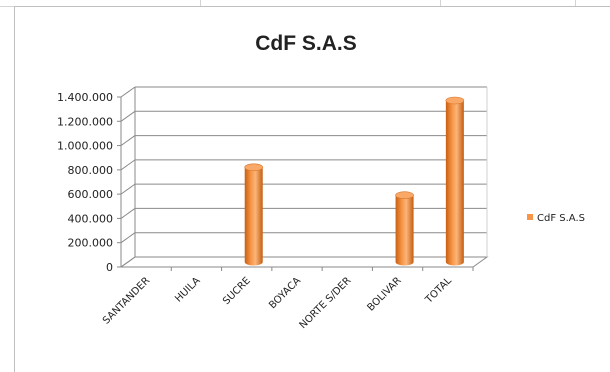  I want to click on y-tick-label: 200.000, so click(91, 243).